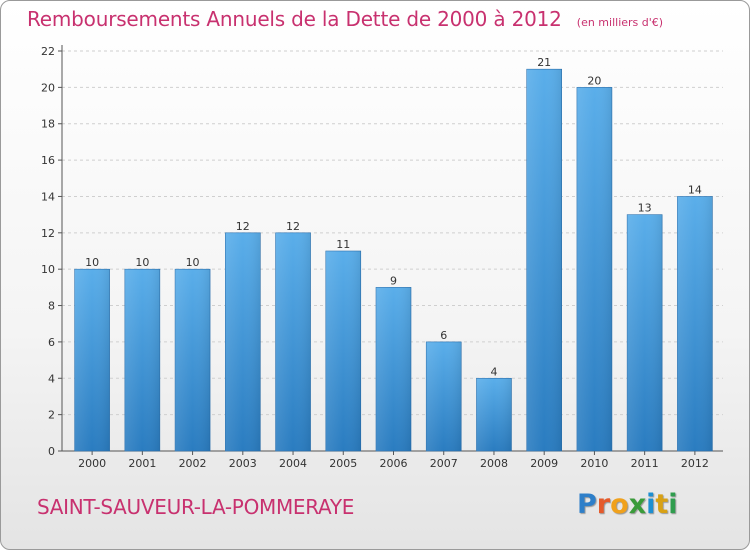 Image resolution: width=750 pixels, height=550 pixels. I want to click on x-tick-label: 2005, so click(343, 463).